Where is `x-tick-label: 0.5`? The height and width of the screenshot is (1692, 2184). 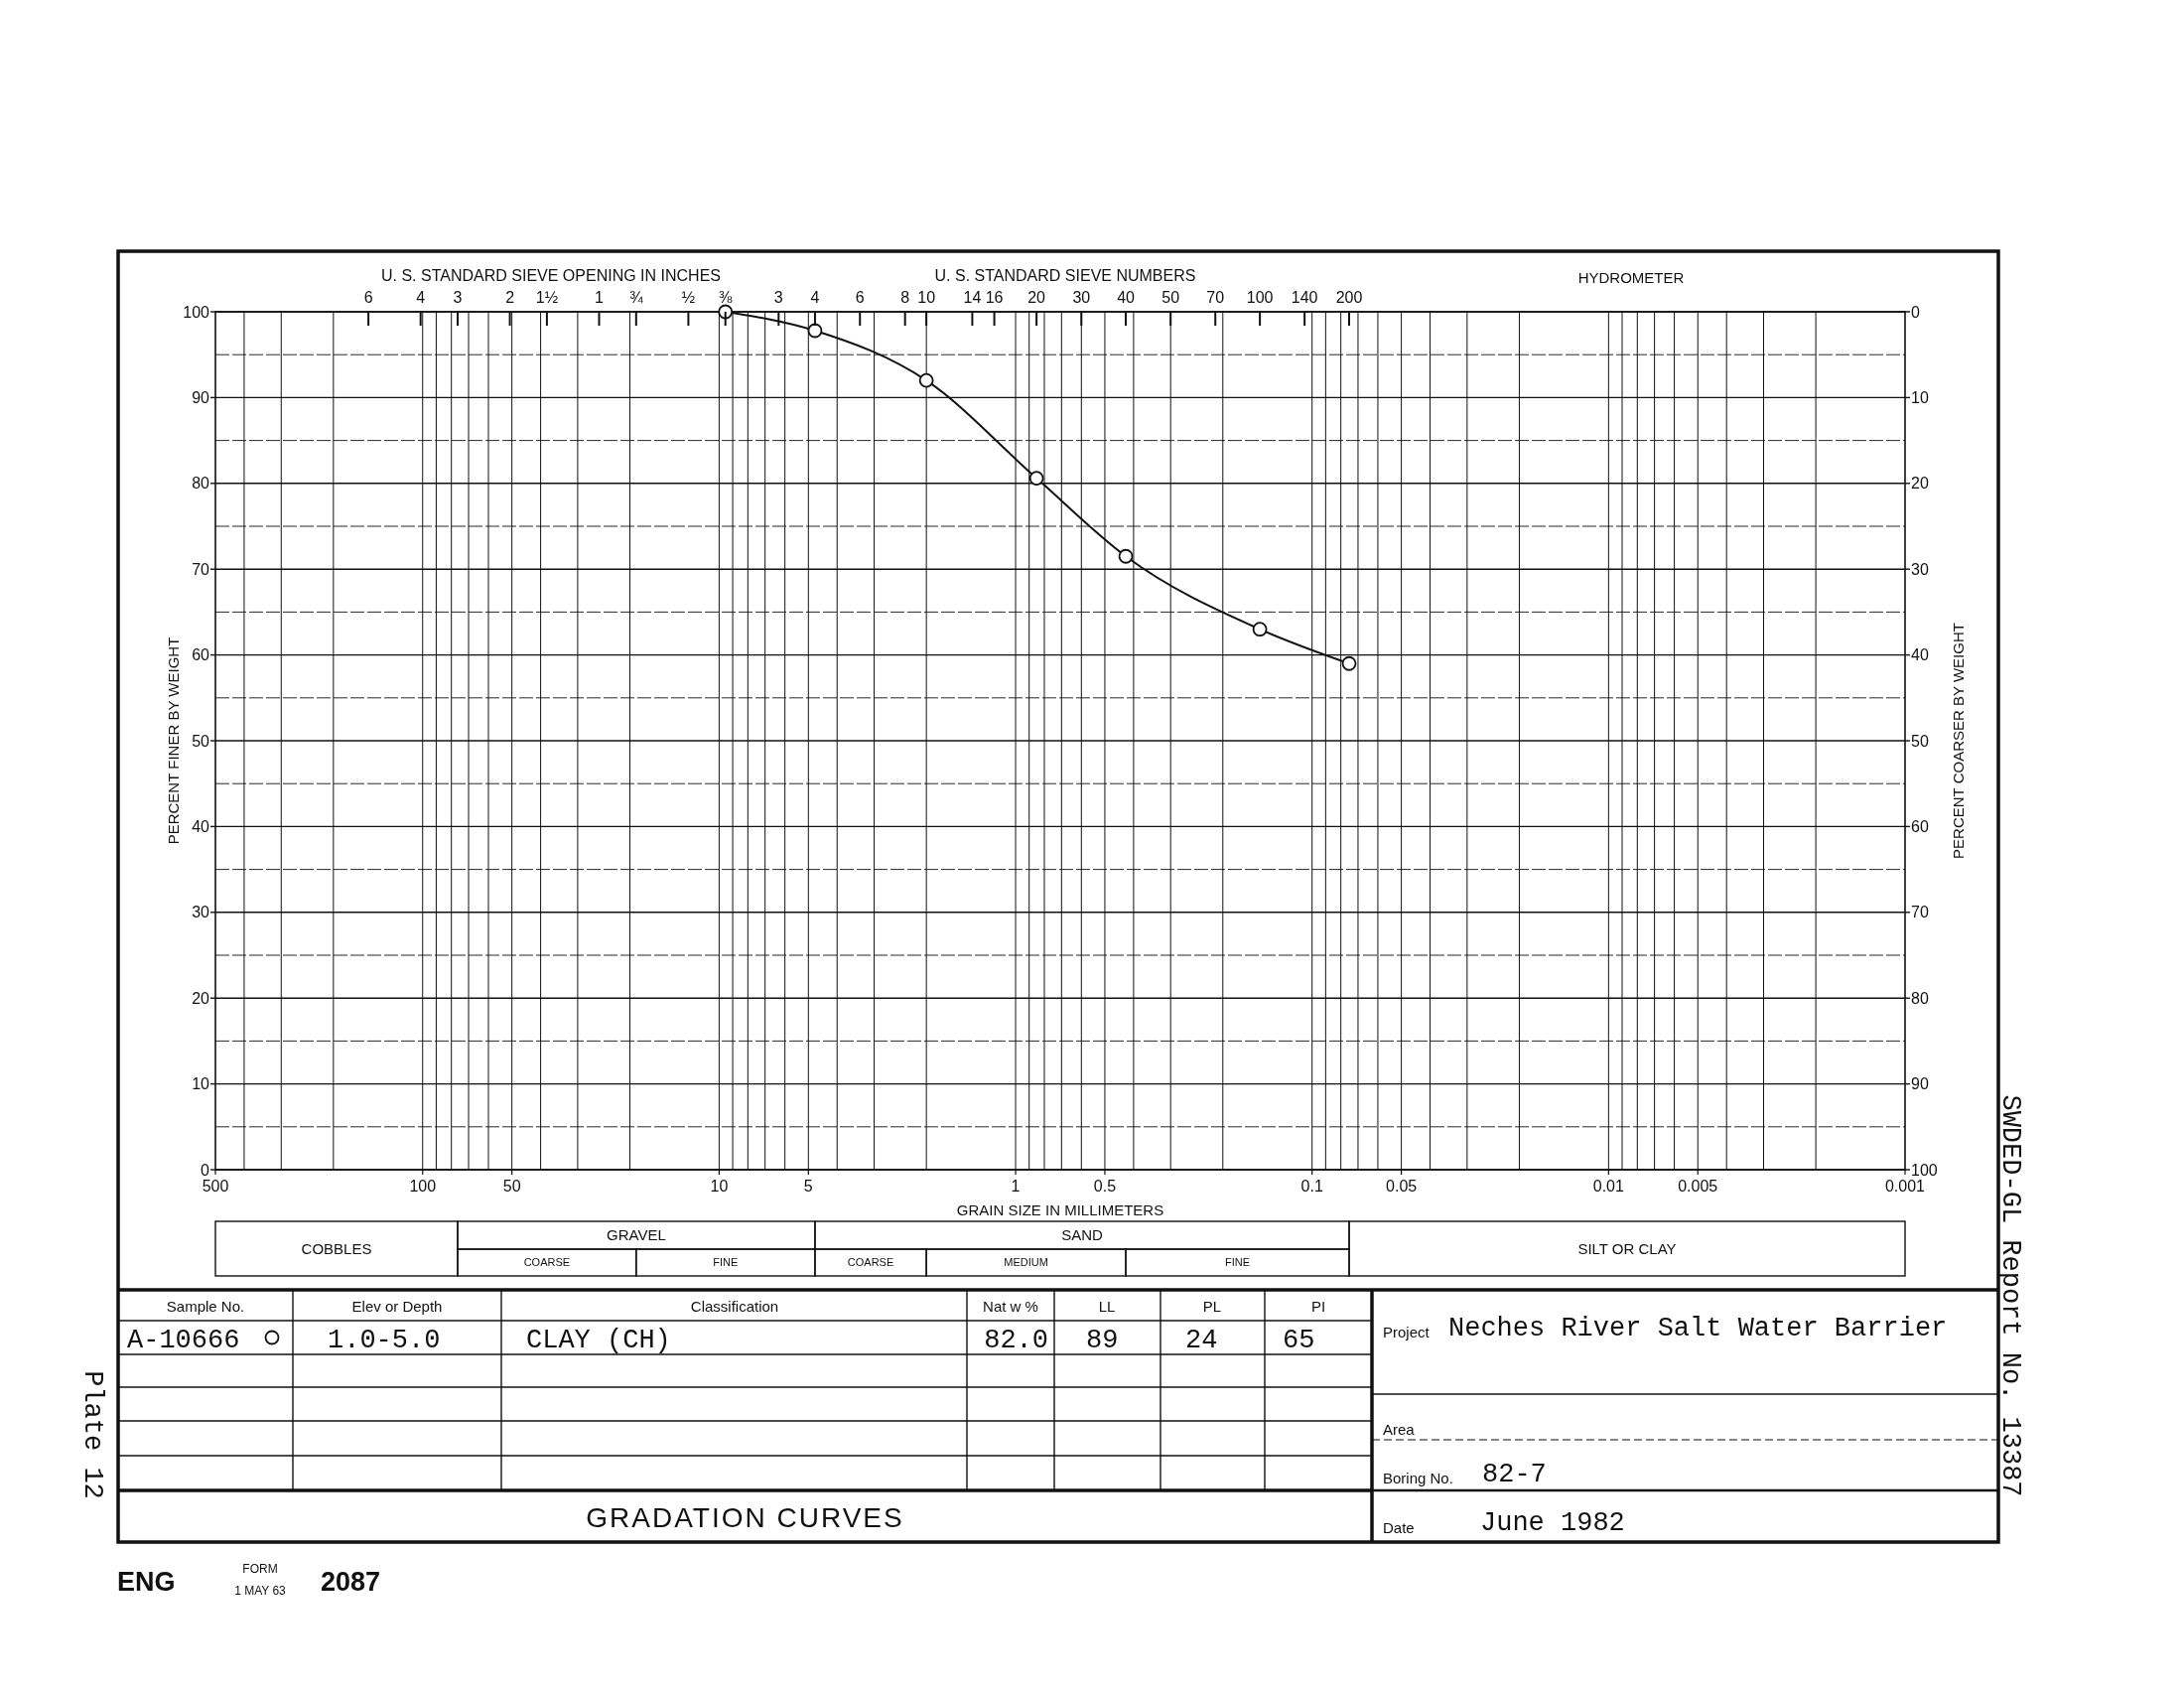 x-tick-label: 0.5 is located at coordinates (1105, 1186).